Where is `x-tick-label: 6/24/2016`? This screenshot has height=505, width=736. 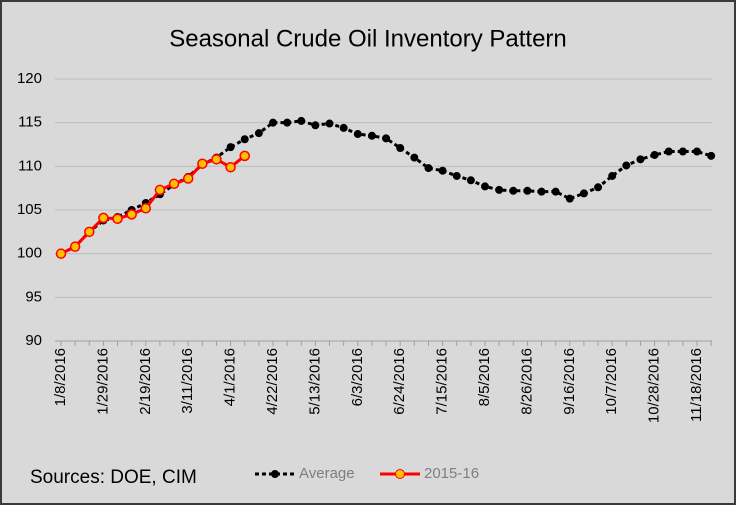
x-tick-label: 6/24/2016 is located at coordinates (399, 381).